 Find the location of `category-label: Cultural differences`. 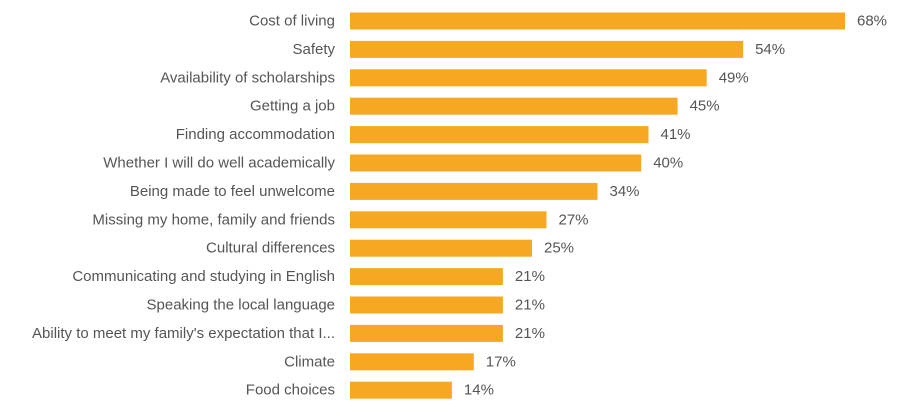

category-label: Cultural differences is located at coordinates (270, 248).